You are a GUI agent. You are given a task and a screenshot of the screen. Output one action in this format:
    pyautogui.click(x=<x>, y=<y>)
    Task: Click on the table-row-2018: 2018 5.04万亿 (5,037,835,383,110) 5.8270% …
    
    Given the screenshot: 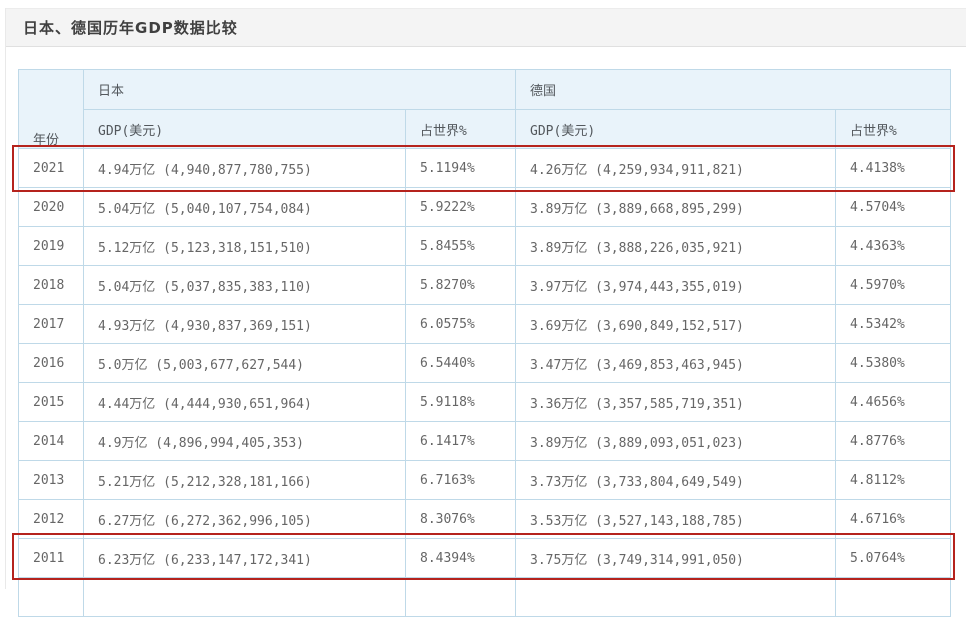 What is the action you would take?
    pyautogui.click(x=485, y=285)
    